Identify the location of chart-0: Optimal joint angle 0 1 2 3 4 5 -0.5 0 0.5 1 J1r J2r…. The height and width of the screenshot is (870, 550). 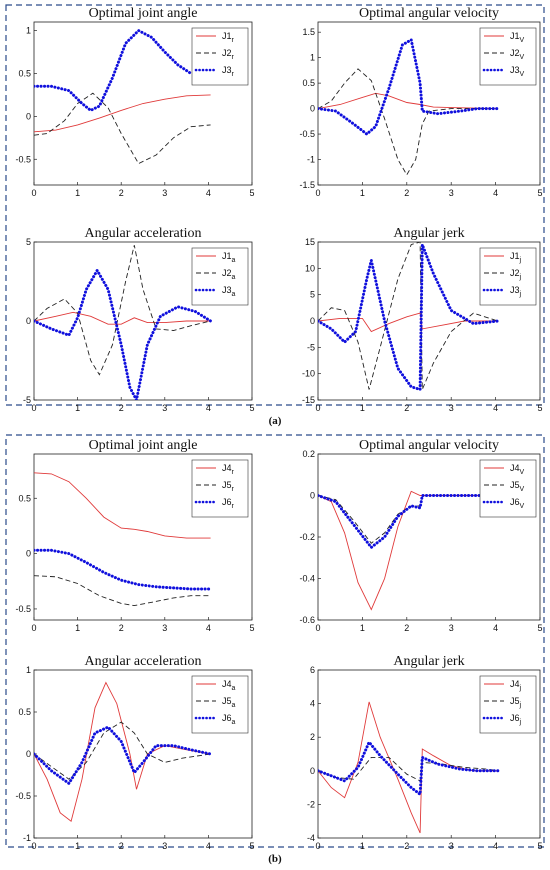
(134, 102).